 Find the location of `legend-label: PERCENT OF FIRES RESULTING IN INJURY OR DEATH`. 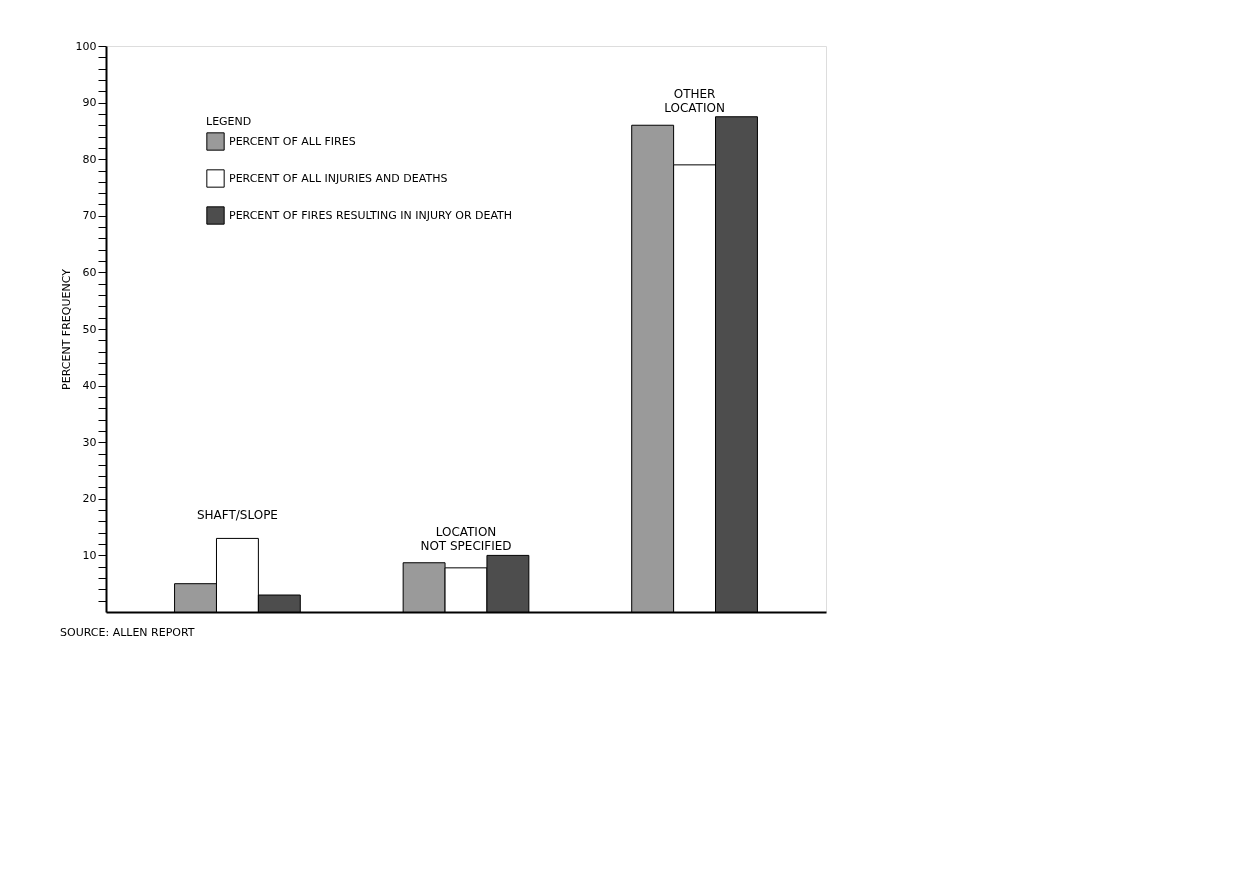

legend-label: PERCENT OF FIRES RESULTING IN INJURY OR DEATH is located at coordinates (371, 215).